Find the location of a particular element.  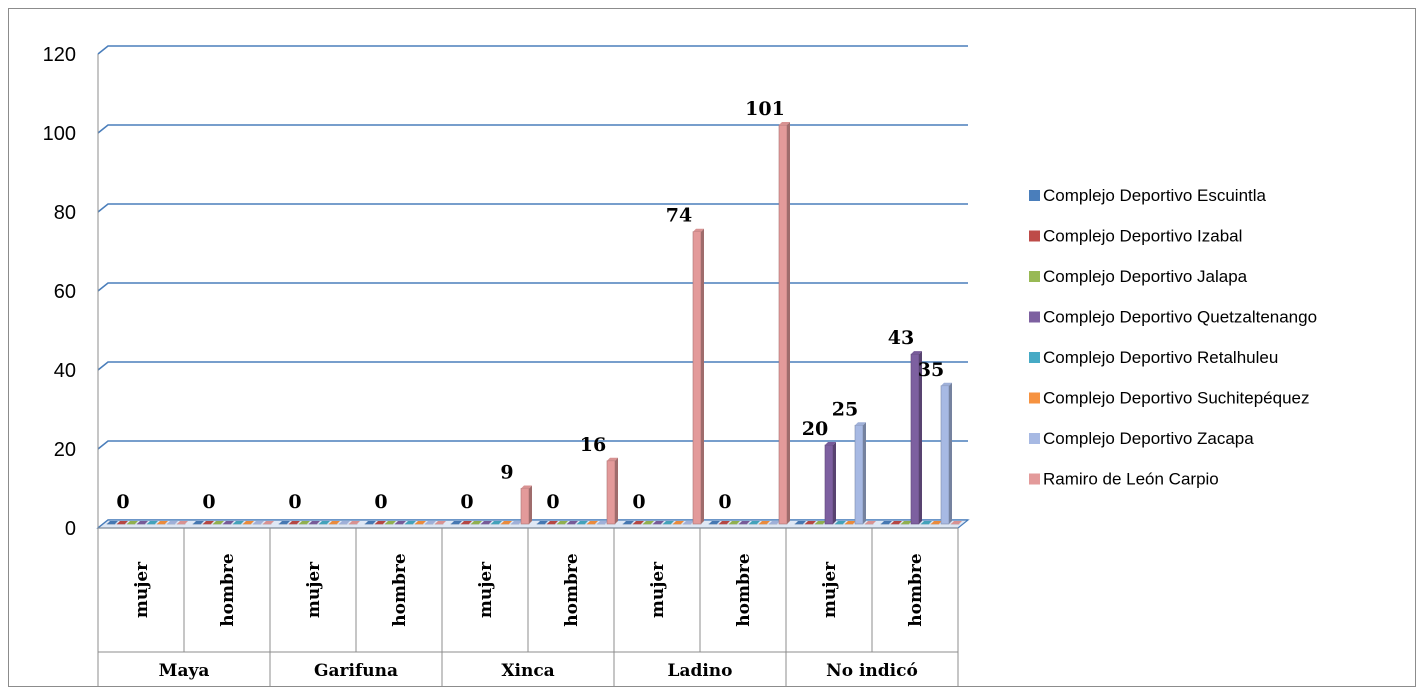

y-tick-label: 40 is located at coordinates (65, 371).